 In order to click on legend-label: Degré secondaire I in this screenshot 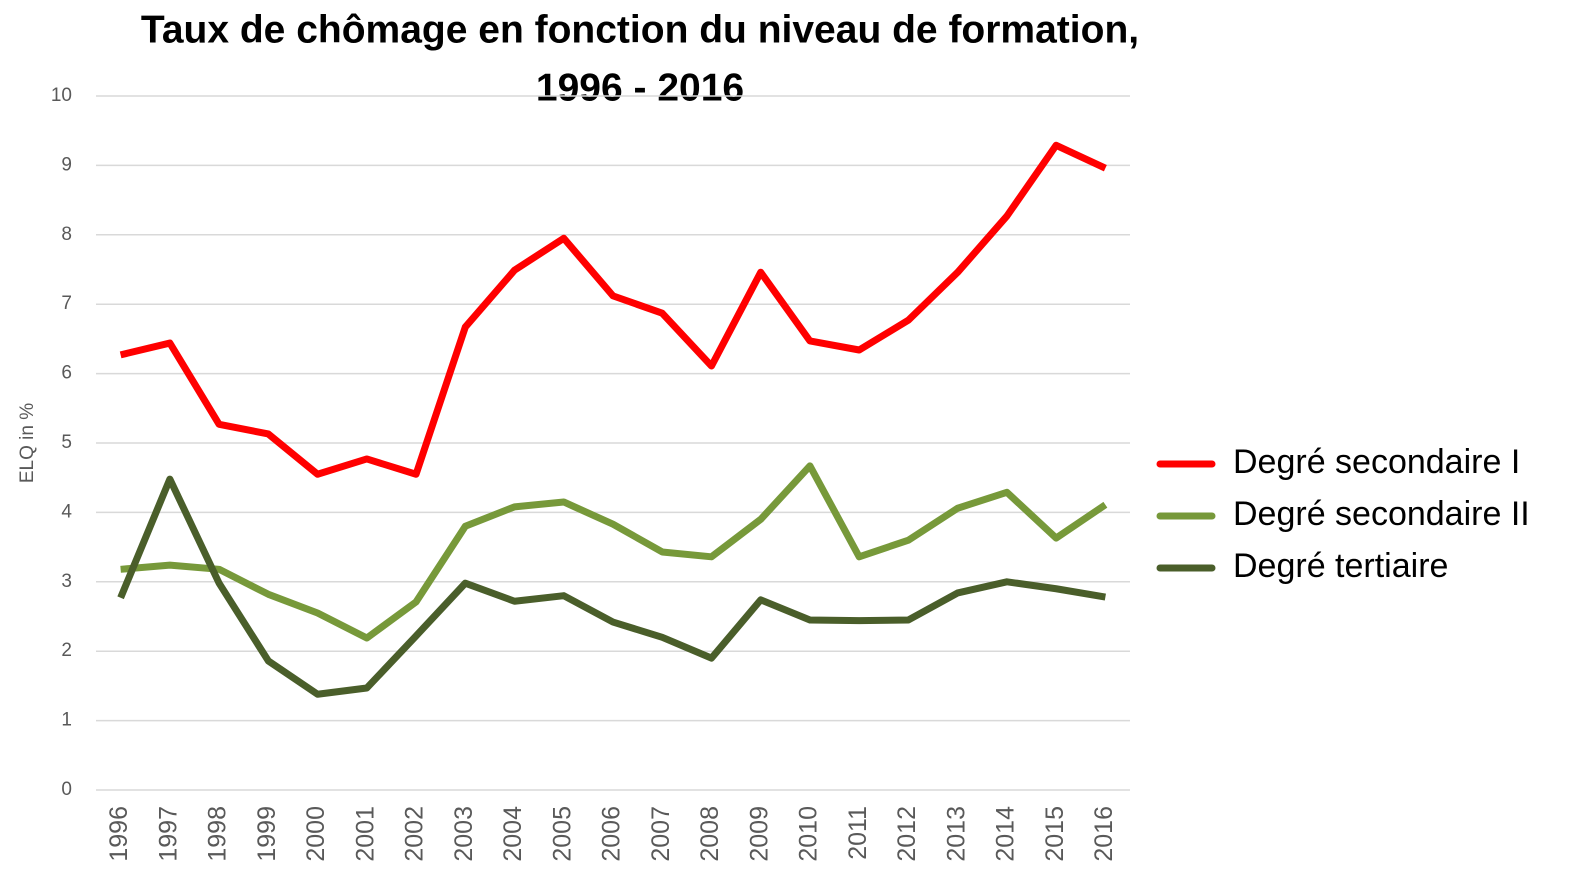, I will do `click(1376, 462)`.